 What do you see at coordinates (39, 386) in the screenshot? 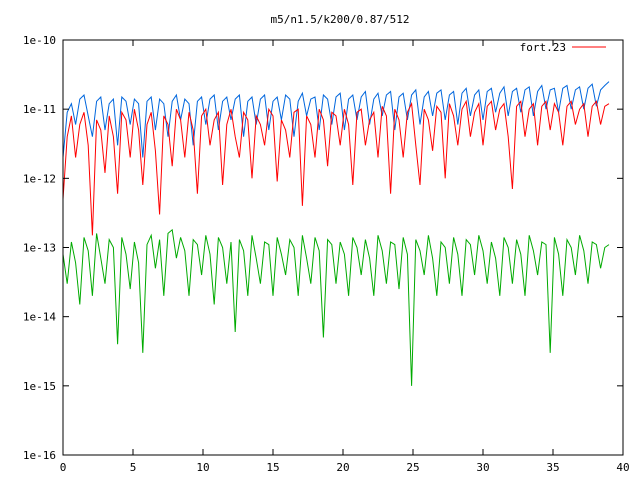
I see `y-tick-label: 1e-15` at bounding box center [39, 386].